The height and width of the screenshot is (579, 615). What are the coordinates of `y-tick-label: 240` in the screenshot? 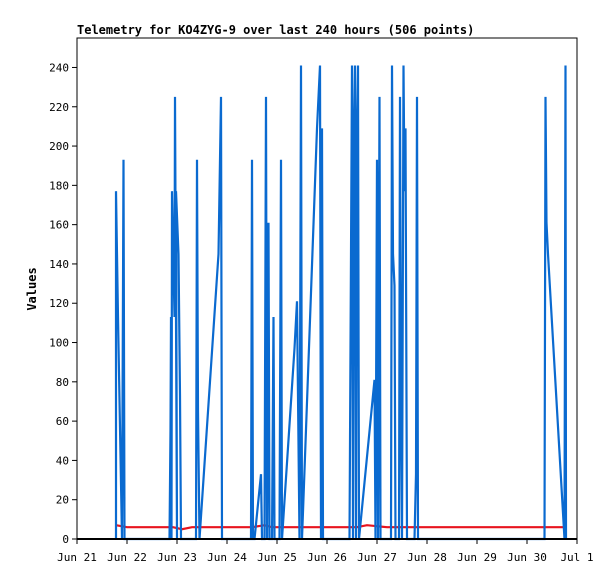 It's located at (59, 67).